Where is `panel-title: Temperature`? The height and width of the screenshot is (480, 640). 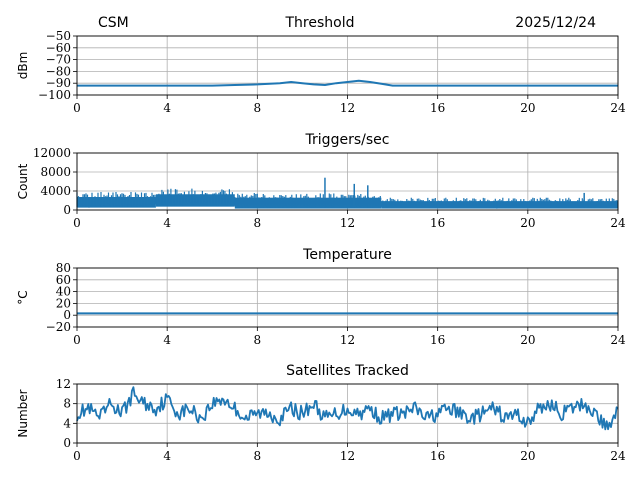
panel-title: Temperature is located at coordinates (347, 255).